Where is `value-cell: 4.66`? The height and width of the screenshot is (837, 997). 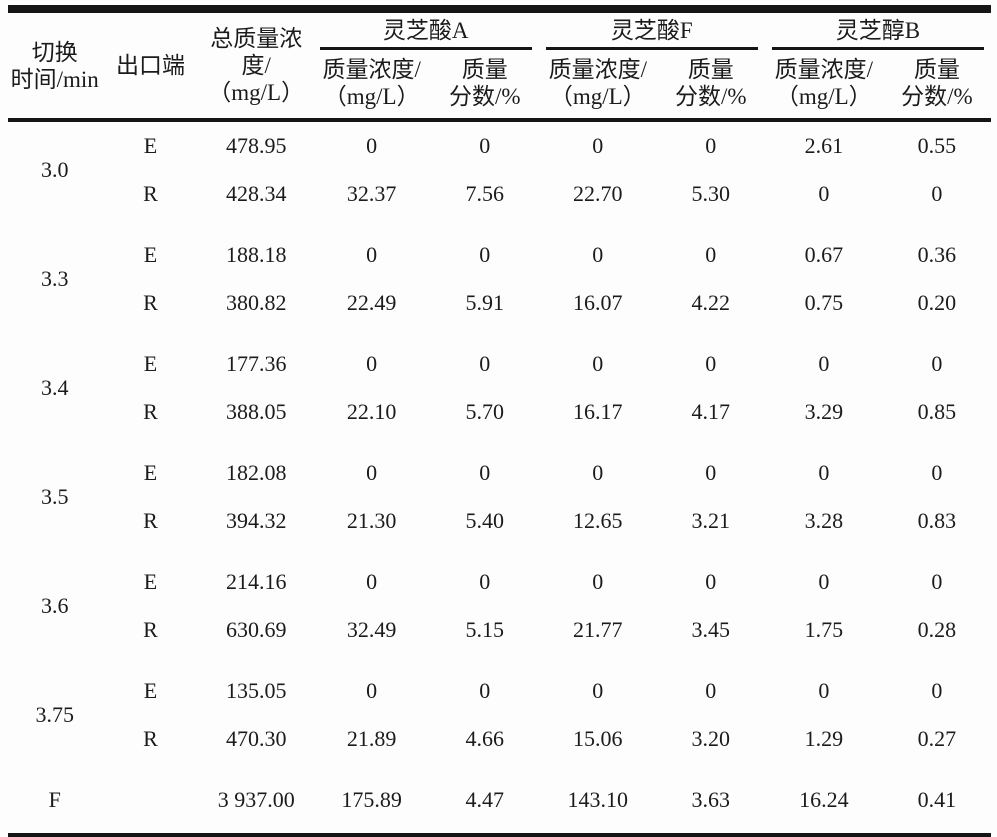
value-cell: 4.66 is located at coordinates (484, 738).